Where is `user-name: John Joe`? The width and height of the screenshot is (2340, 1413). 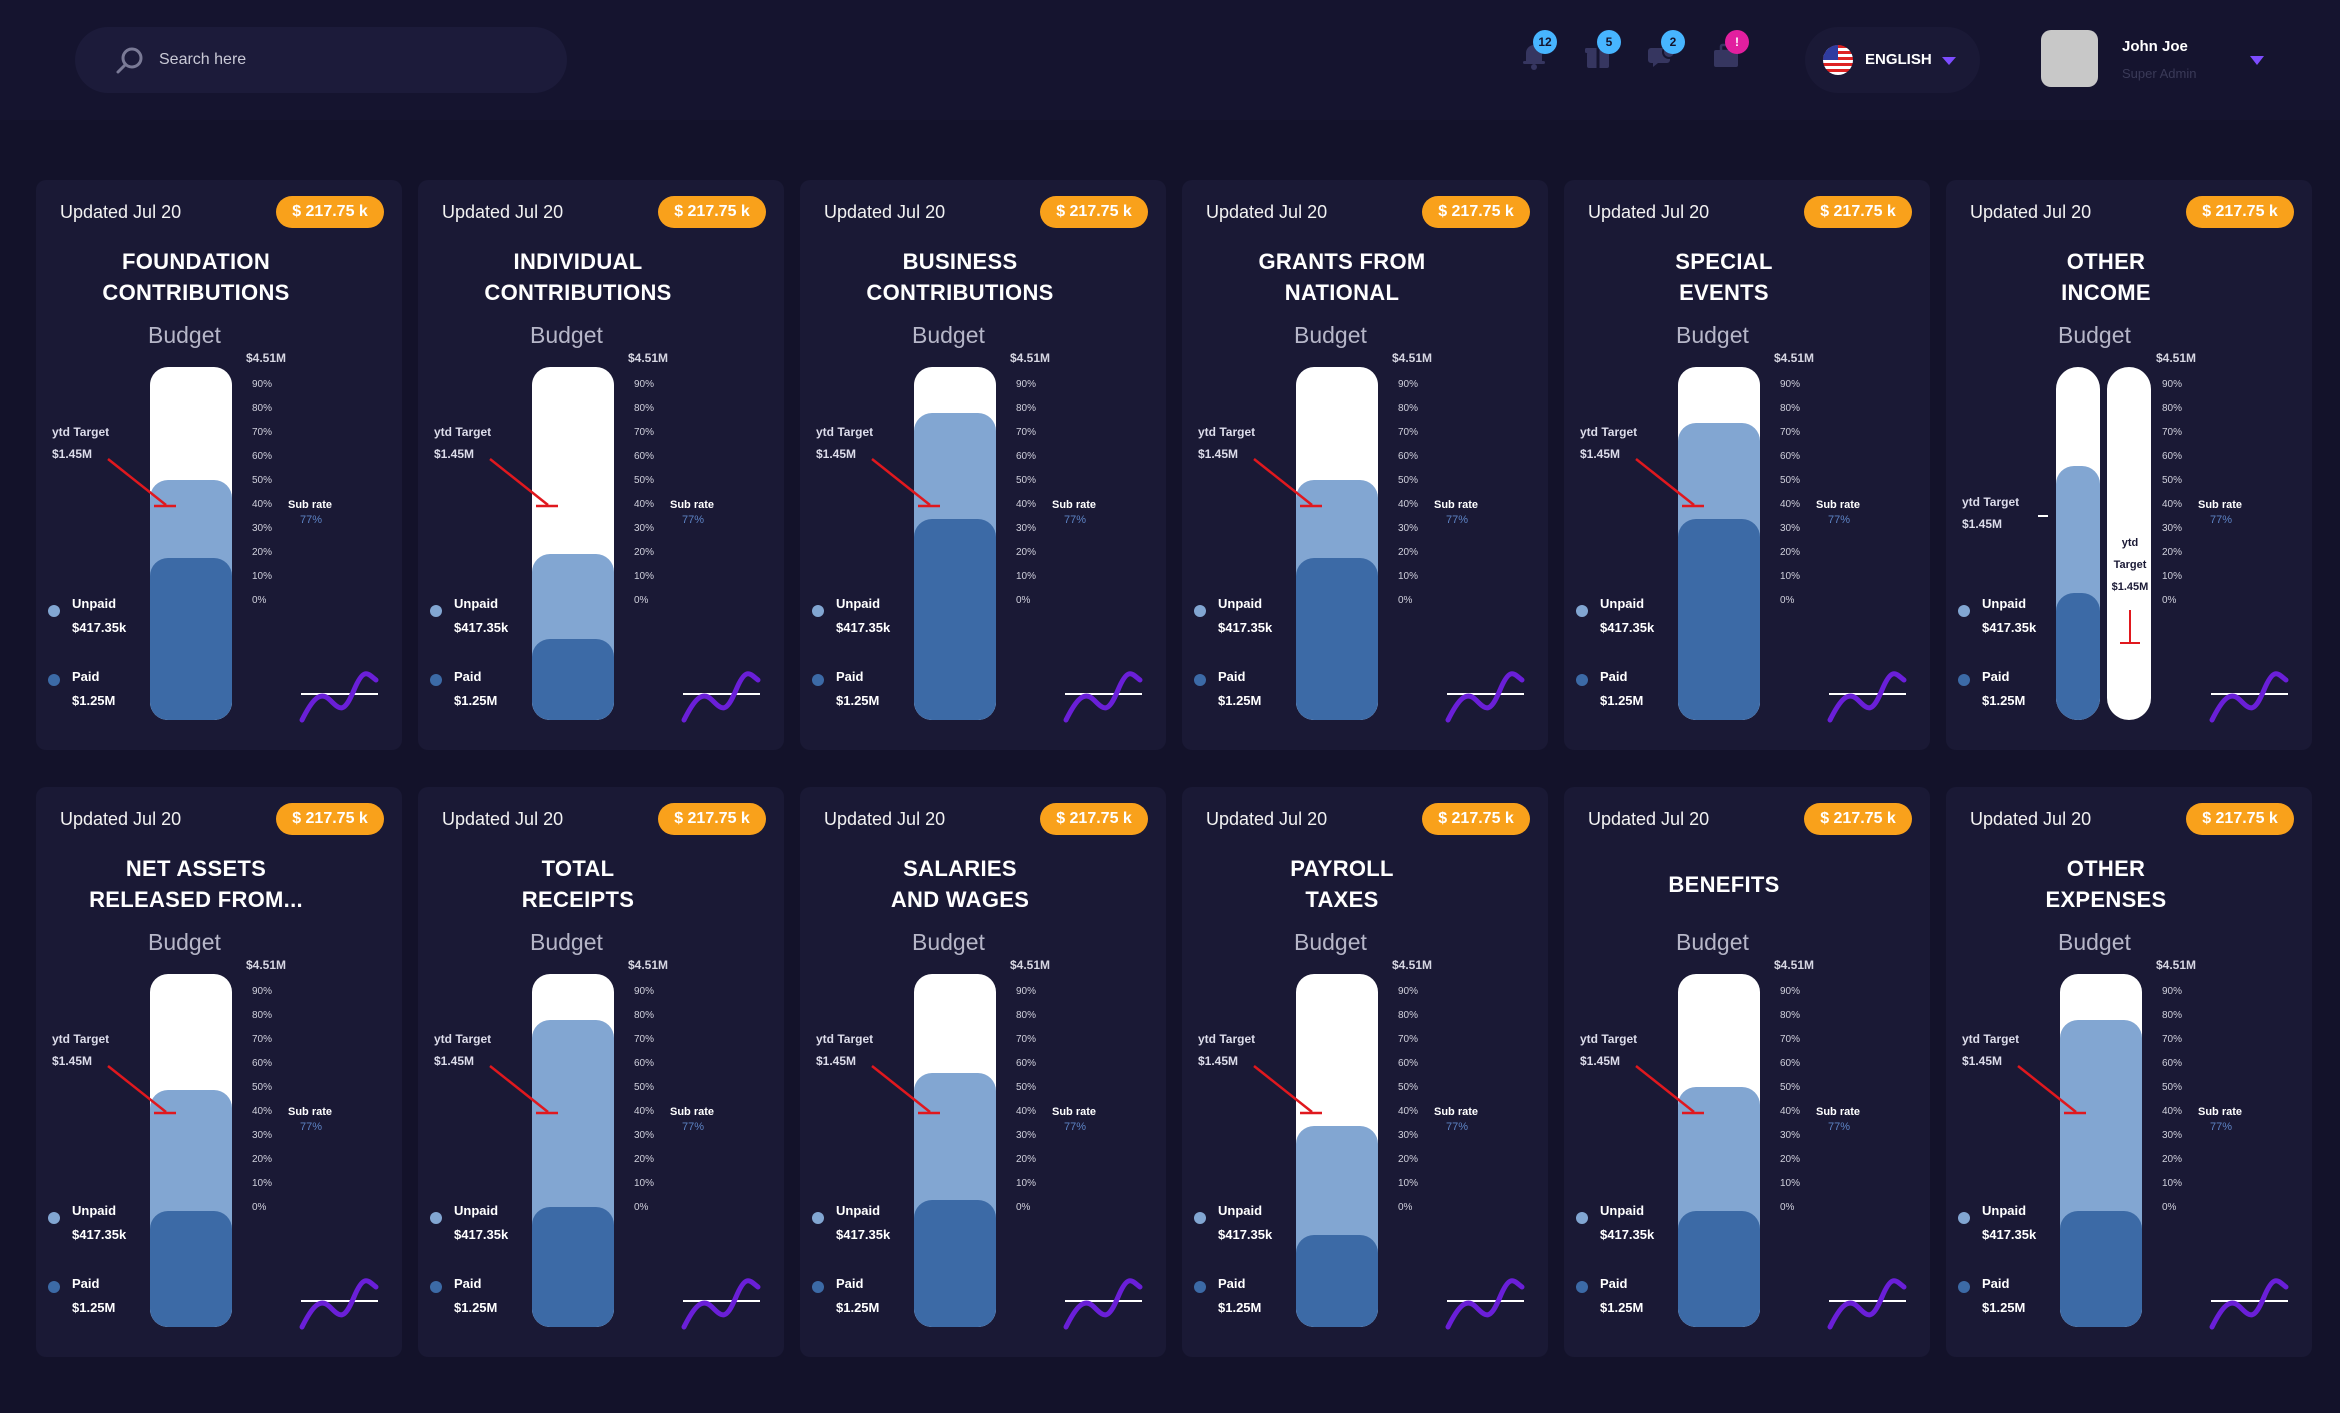
user-name: John Joe is located at coordinates (2155, 46).